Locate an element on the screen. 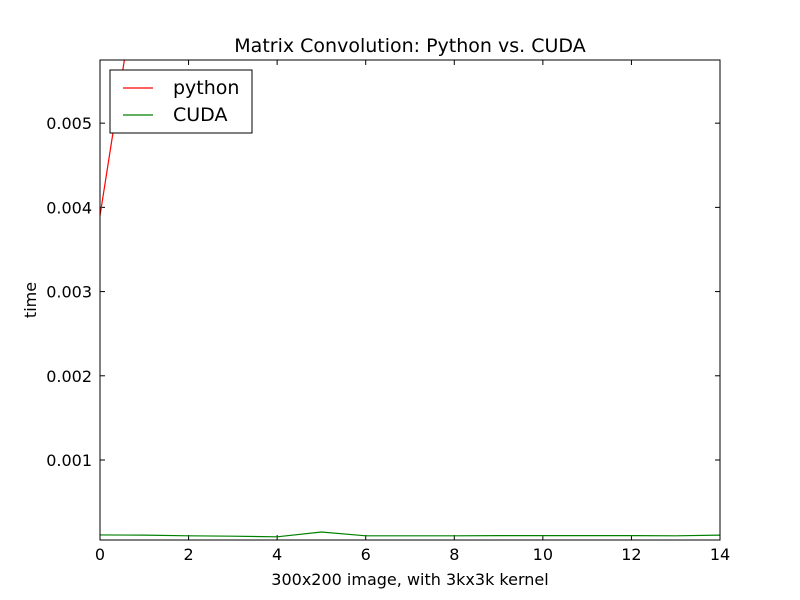  legend-label-cuda: CUDA is located at coordinates (200, 115).